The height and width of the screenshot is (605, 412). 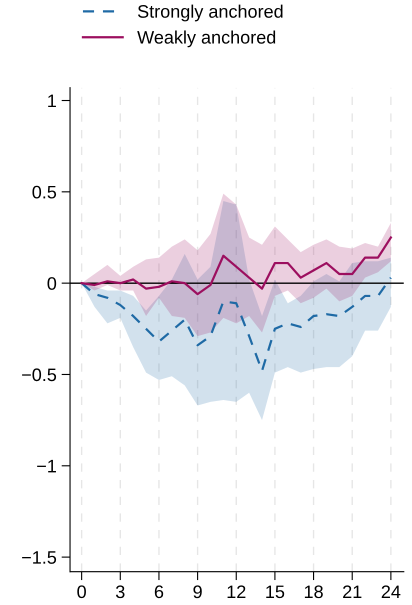 What do you see at coordinates (81, 591) in the screenshot?
I see `x-tick-label: 0` at bounding box center [81, 591].